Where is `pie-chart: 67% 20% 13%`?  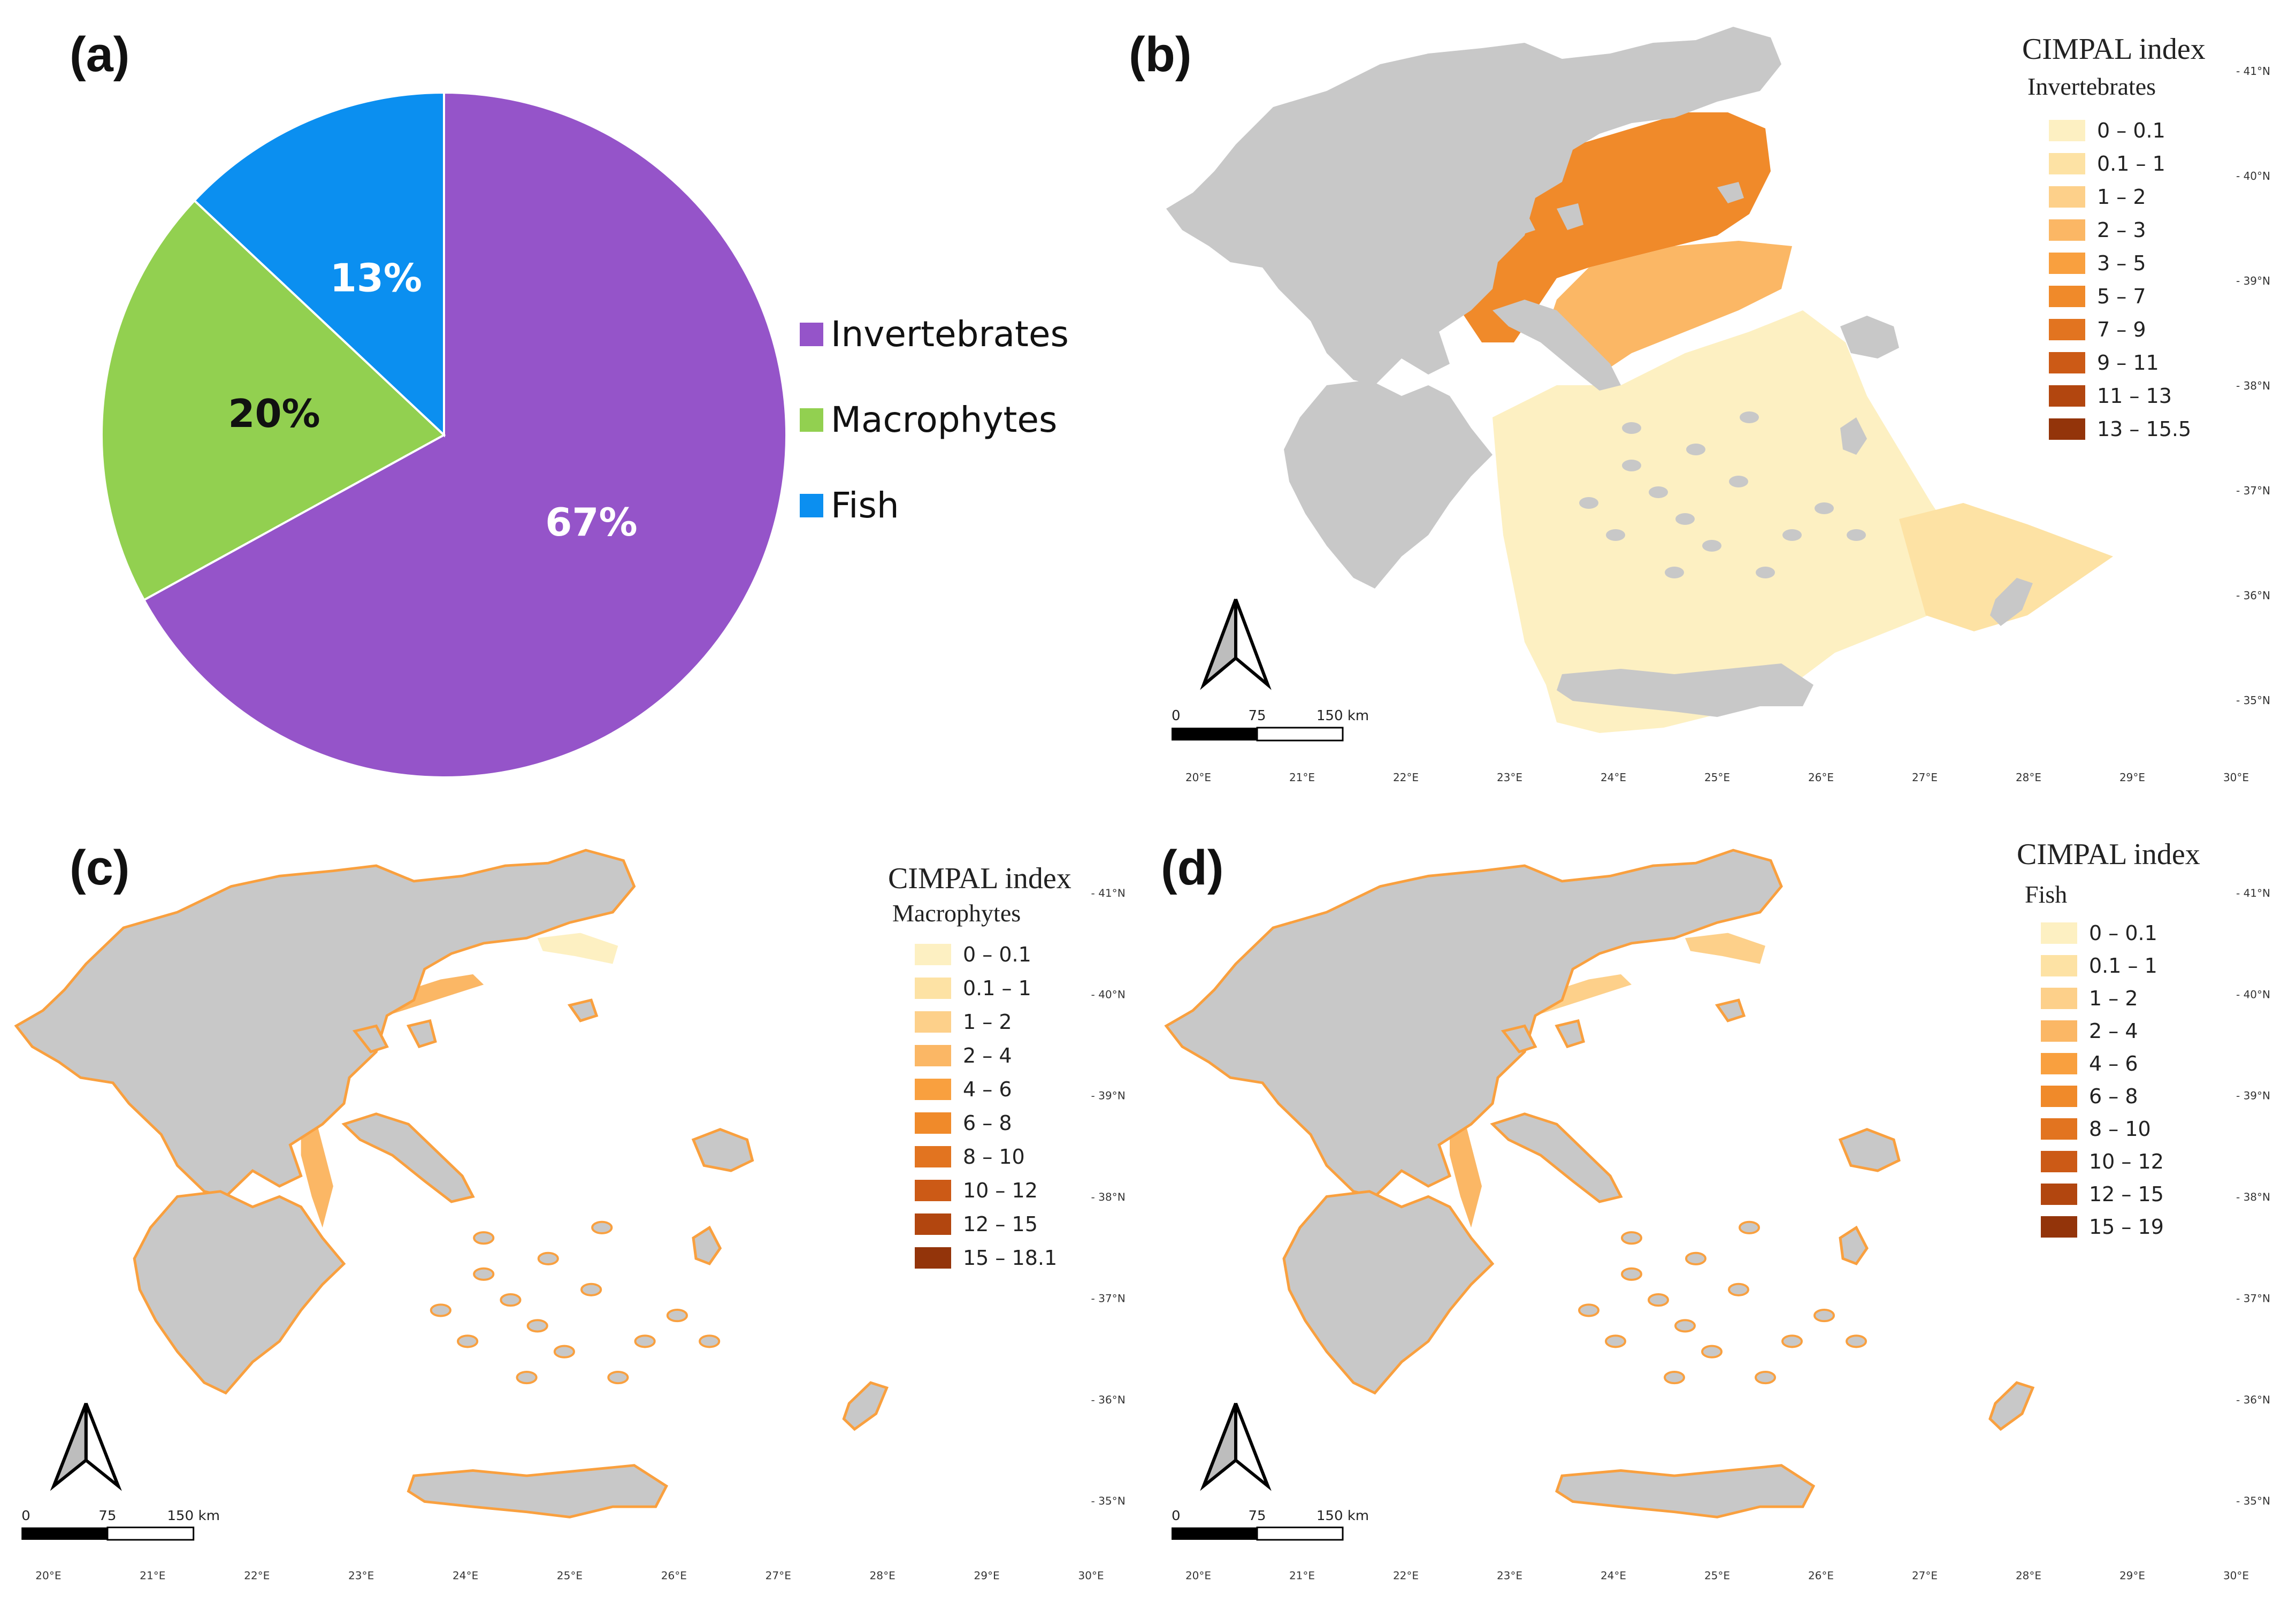 pie-chart: 67% 20% 13% is located at coordinates (444, 434).